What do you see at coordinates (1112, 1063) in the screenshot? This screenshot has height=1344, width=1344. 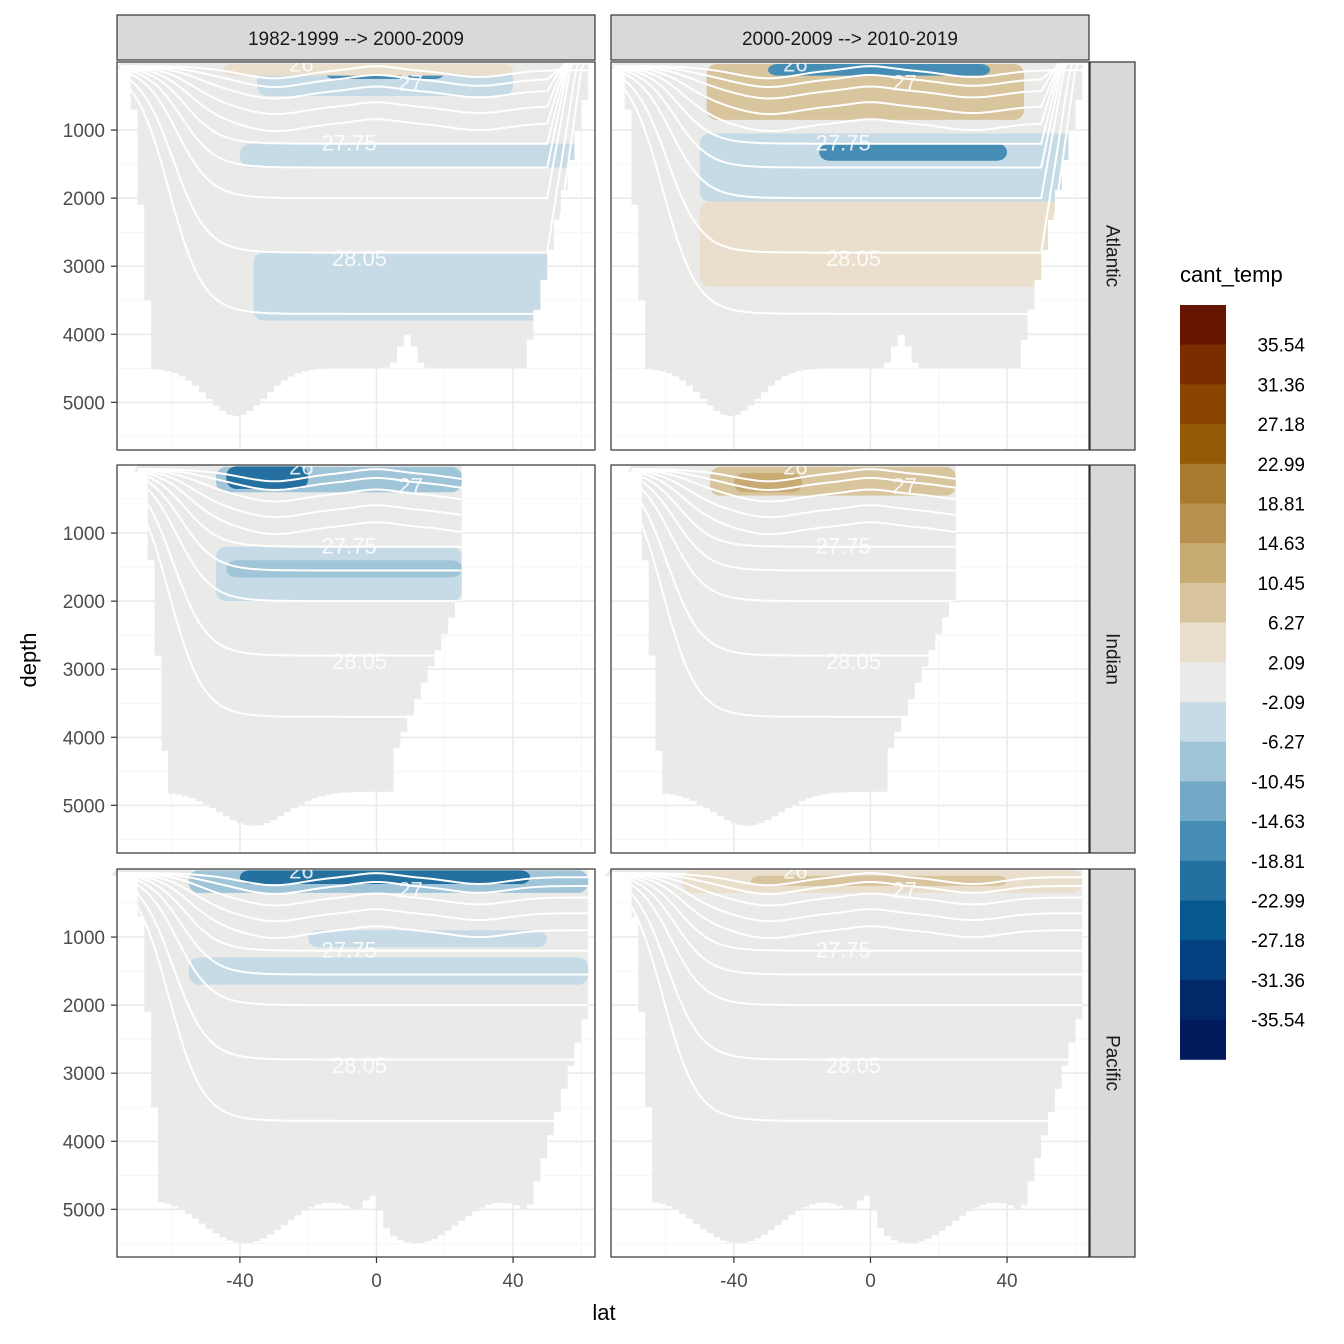 I see `row-strip-label: Pacific` at bounding box center [1112, 1063].